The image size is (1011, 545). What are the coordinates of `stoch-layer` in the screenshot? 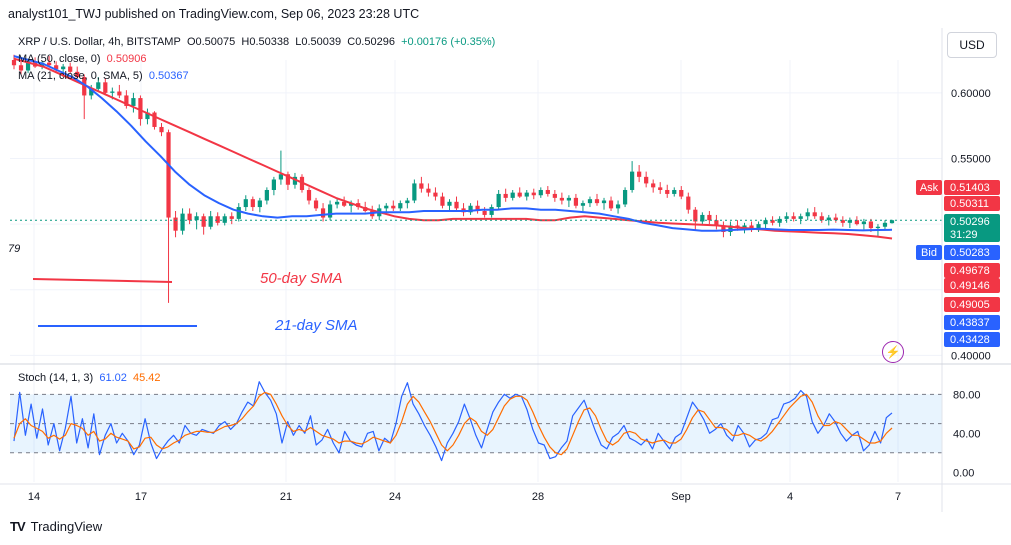 It's located at (453, 421).